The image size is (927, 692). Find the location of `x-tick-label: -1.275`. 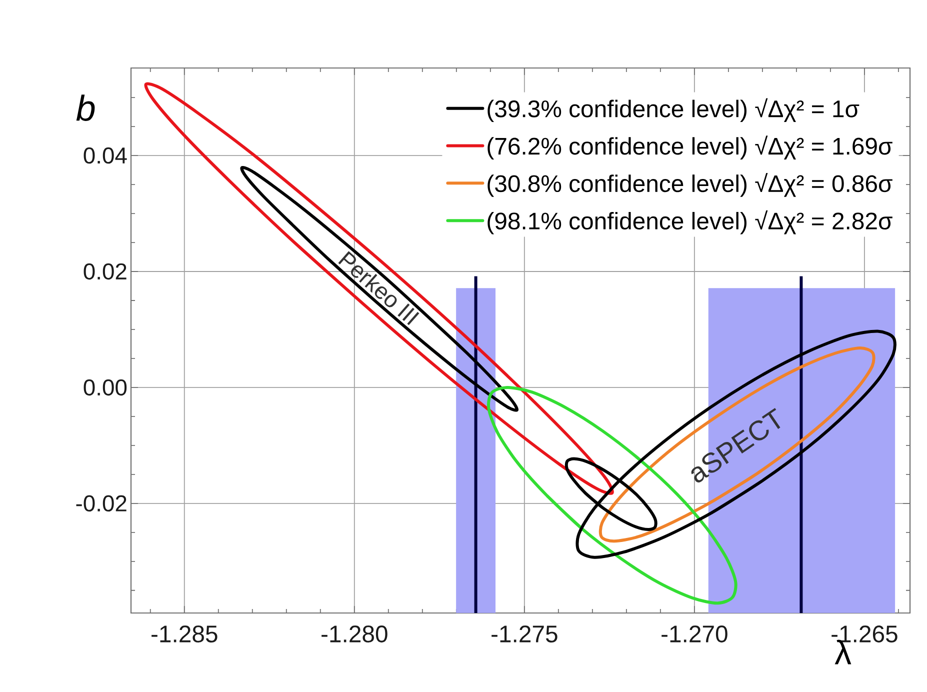

x-tick-label: -1.275 is located at coordinates (525, 634).